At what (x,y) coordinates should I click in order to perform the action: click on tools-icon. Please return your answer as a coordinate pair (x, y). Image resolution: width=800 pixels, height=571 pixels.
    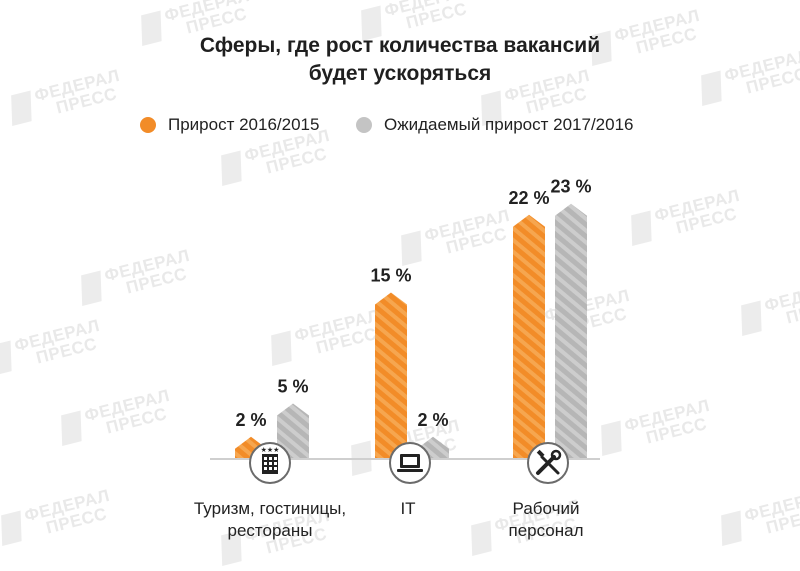
    Looking at the image, I should click on (548, 463).